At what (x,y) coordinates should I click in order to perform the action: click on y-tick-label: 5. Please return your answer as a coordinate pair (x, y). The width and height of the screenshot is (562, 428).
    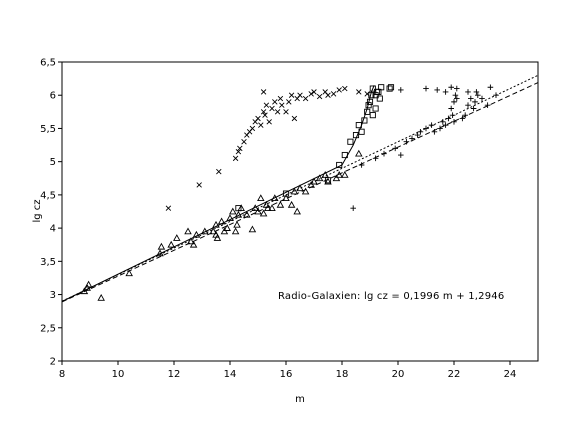
    Looking at the image, I should click on (53, 162).